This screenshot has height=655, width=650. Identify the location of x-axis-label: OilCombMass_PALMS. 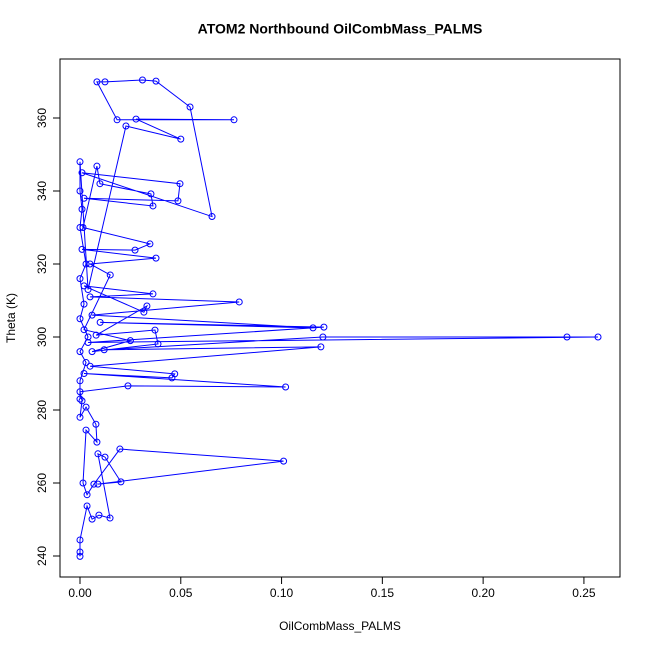
(340, 626).